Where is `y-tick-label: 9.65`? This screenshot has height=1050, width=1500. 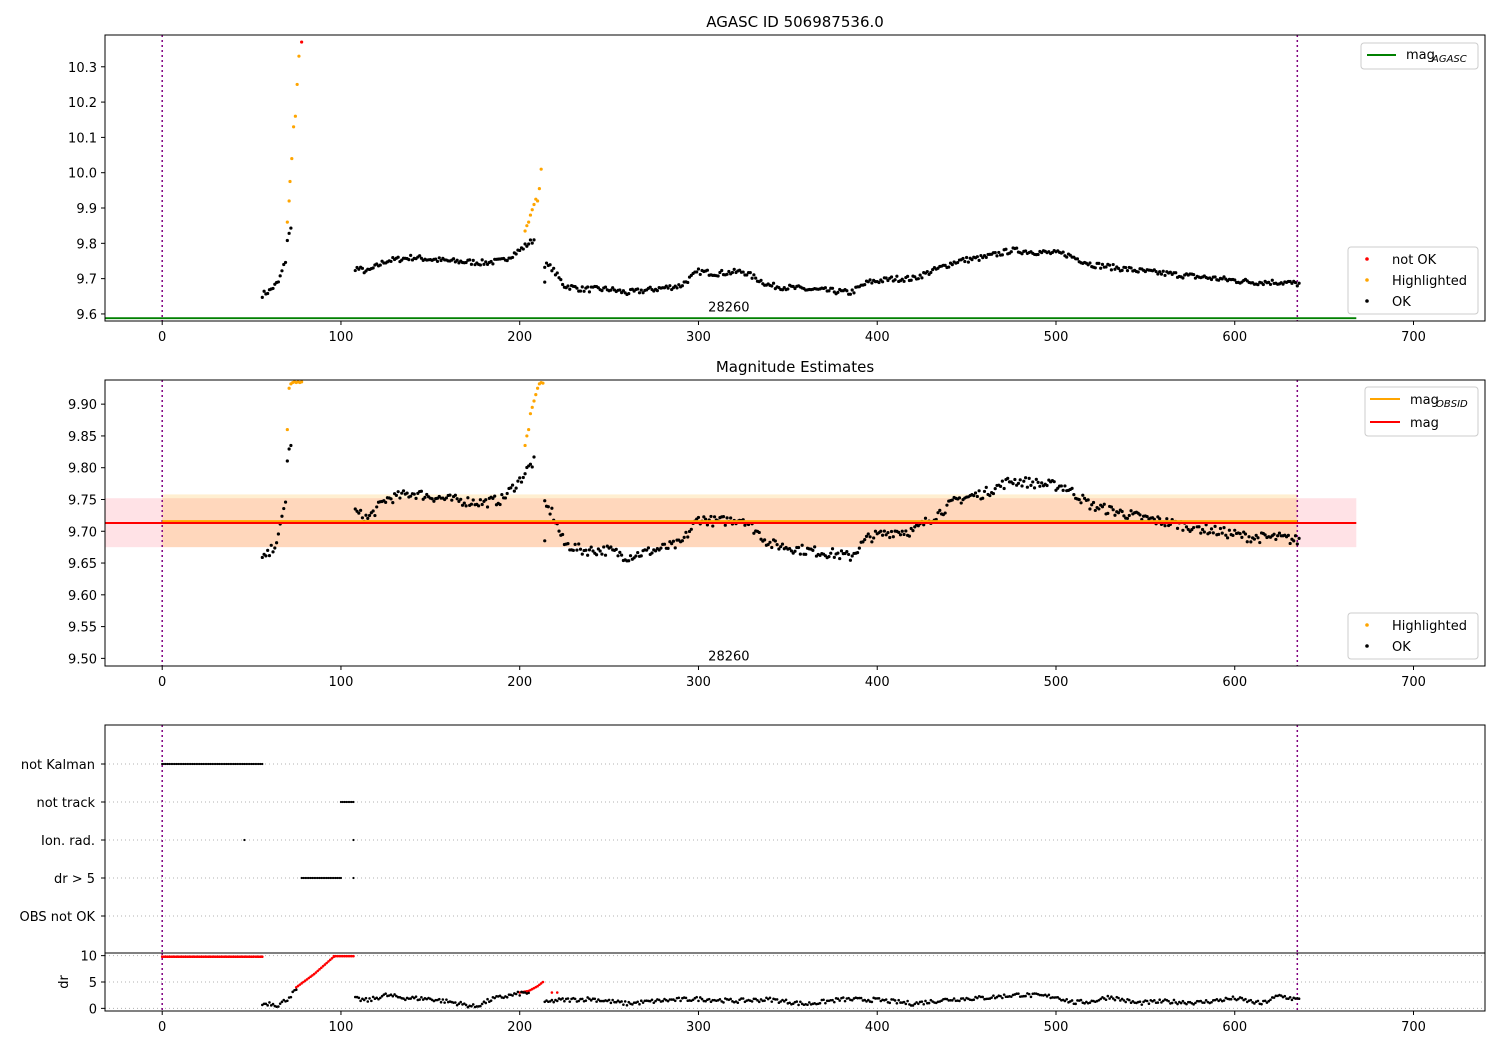 y-tick-label: 9.65 is located at coordinates (82, 564).